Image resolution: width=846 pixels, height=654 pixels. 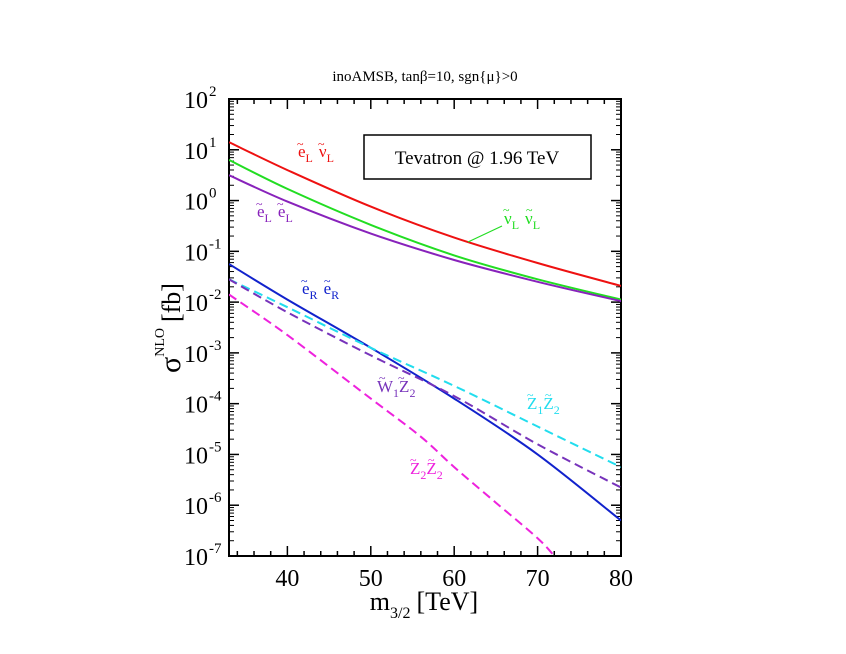 What do you see at coordinates (538, 579) in the screenshot?
I see `x-tick-label: 70` at bounding box center [538, 579].